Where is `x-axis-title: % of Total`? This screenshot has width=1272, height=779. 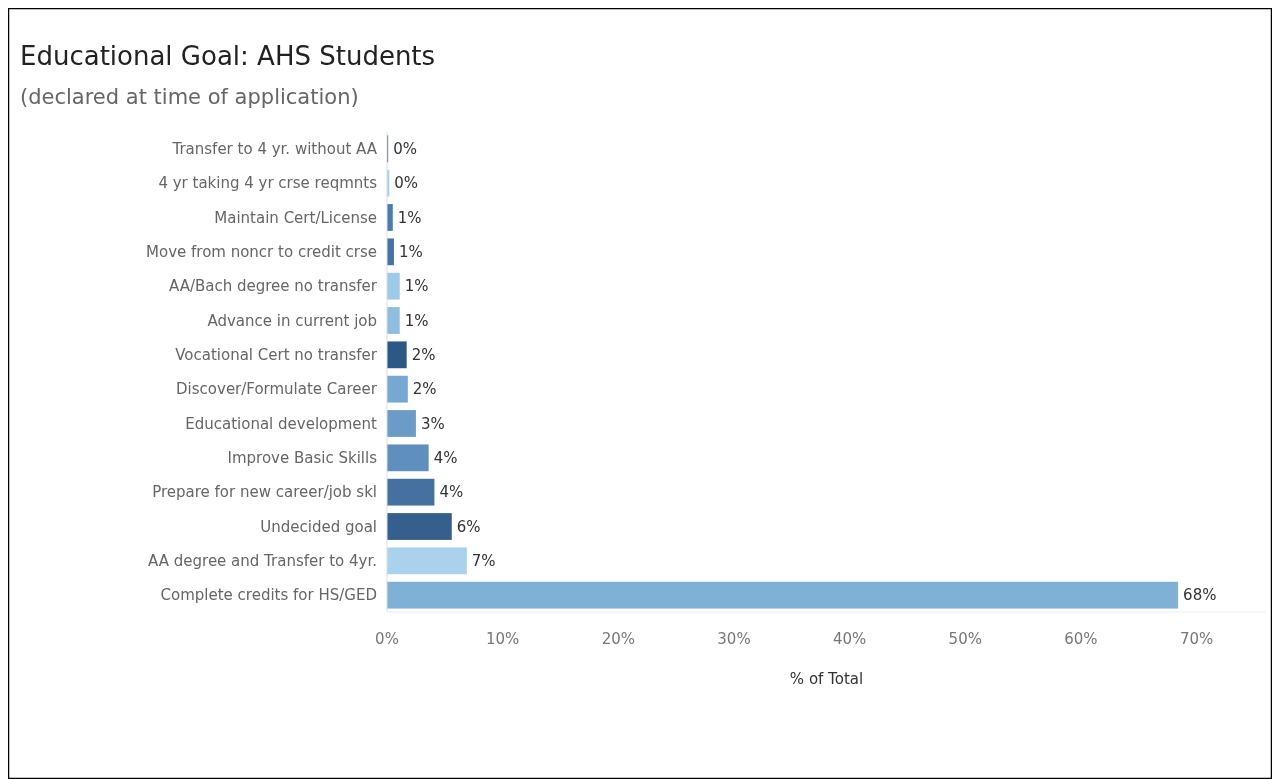 x-axis-title: % of Total is located at coordinates (826, 679).